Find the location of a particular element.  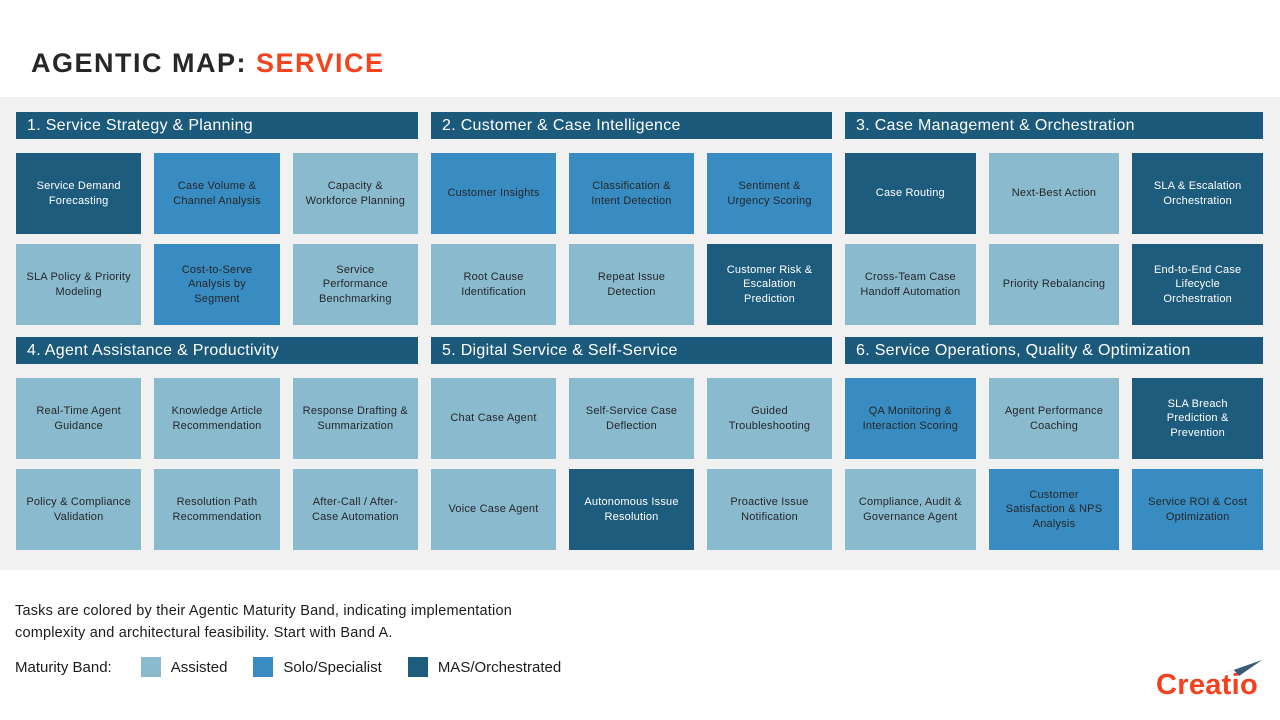

task-tile: Autonomous Issue Resolution is located at coordinates (631, 509).